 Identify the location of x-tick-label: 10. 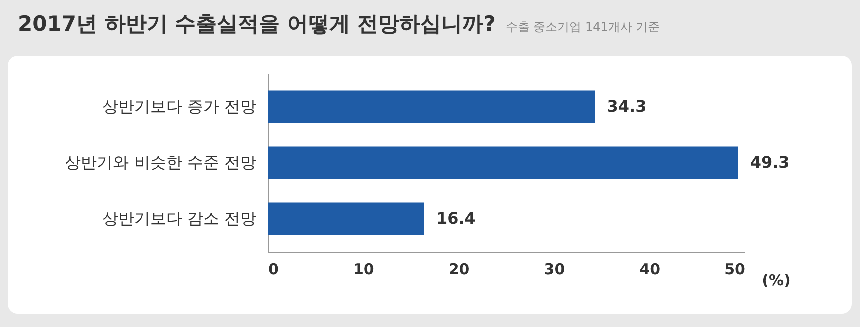
(363, 269).